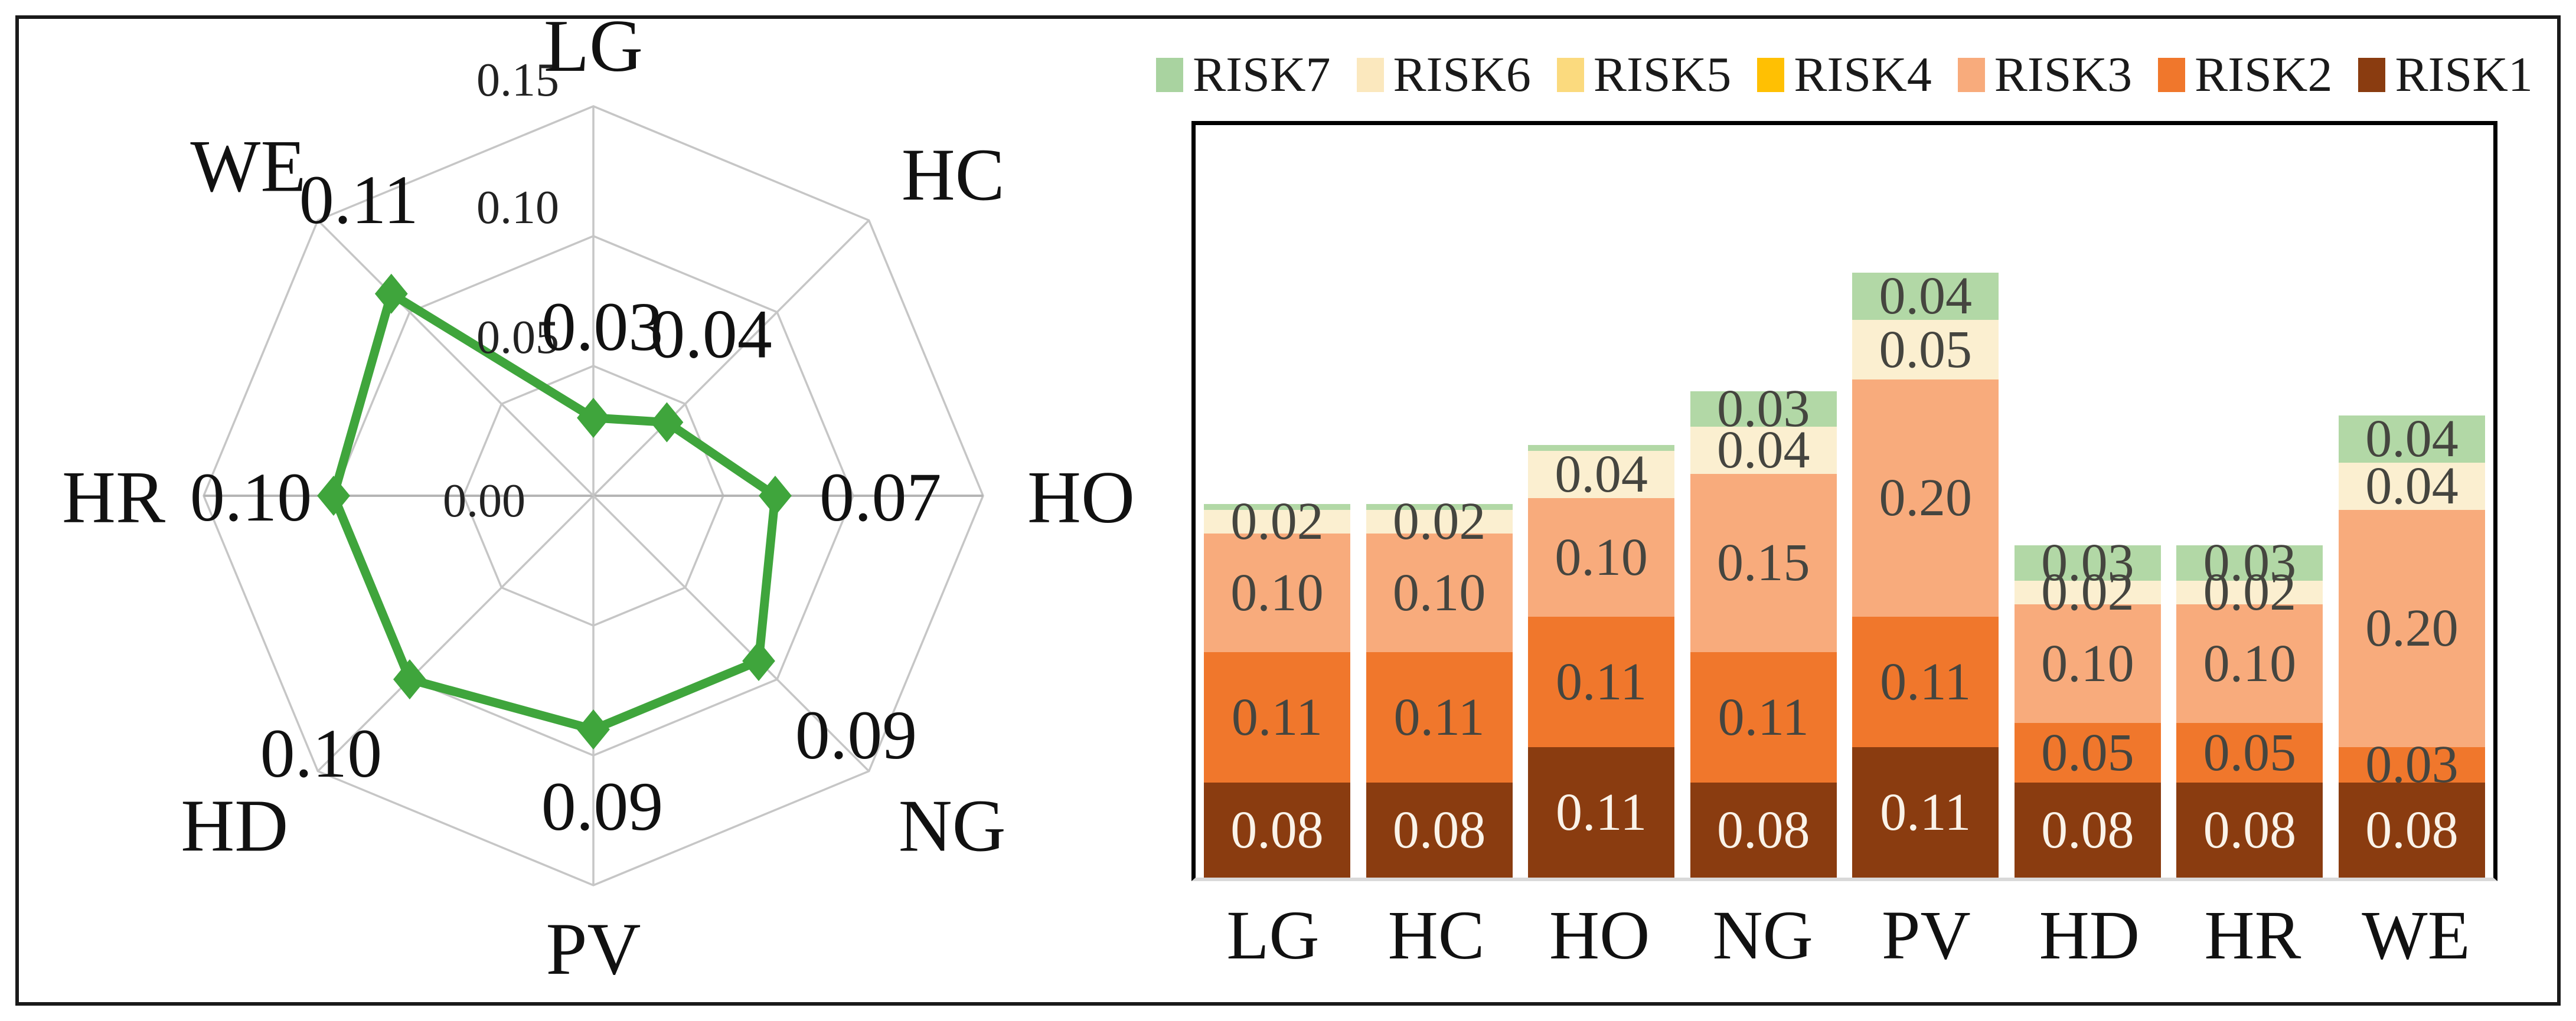 The image size is (2576, 1021). Describe the element at coordinates (1926, 935) in the screenshot. I see `category-axis-label-pv: PV` at that location.